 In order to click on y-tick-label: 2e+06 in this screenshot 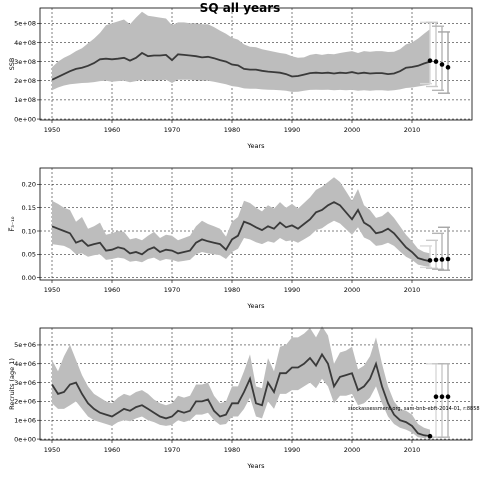, I will do `click(25, 402)`.